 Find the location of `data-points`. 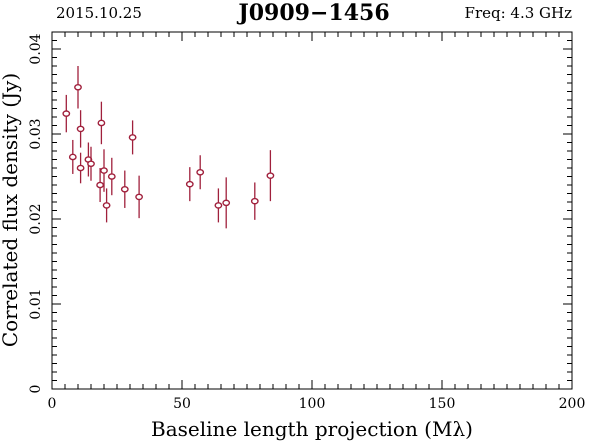

data-points is located at coordinates (168, 147).